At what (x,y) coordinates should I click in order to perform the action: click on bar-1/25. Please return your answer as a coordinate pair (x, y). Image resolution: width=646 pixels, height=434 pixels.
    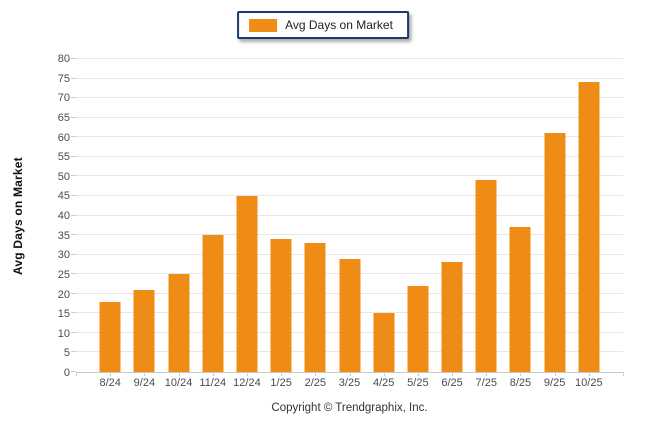
    Looking at the image, I should click on (281, 305).